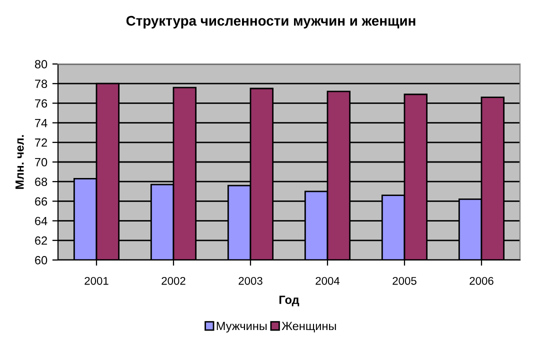 The image size is (542, 347). I want to click on x-tick-label: 2003, so click(250, 280).